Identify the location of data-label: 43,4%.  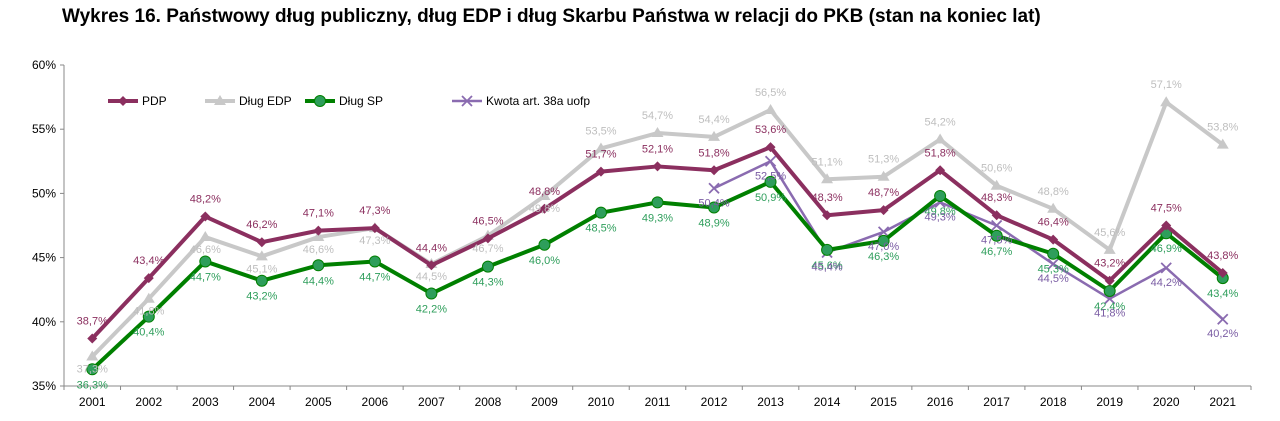
(148, 261).